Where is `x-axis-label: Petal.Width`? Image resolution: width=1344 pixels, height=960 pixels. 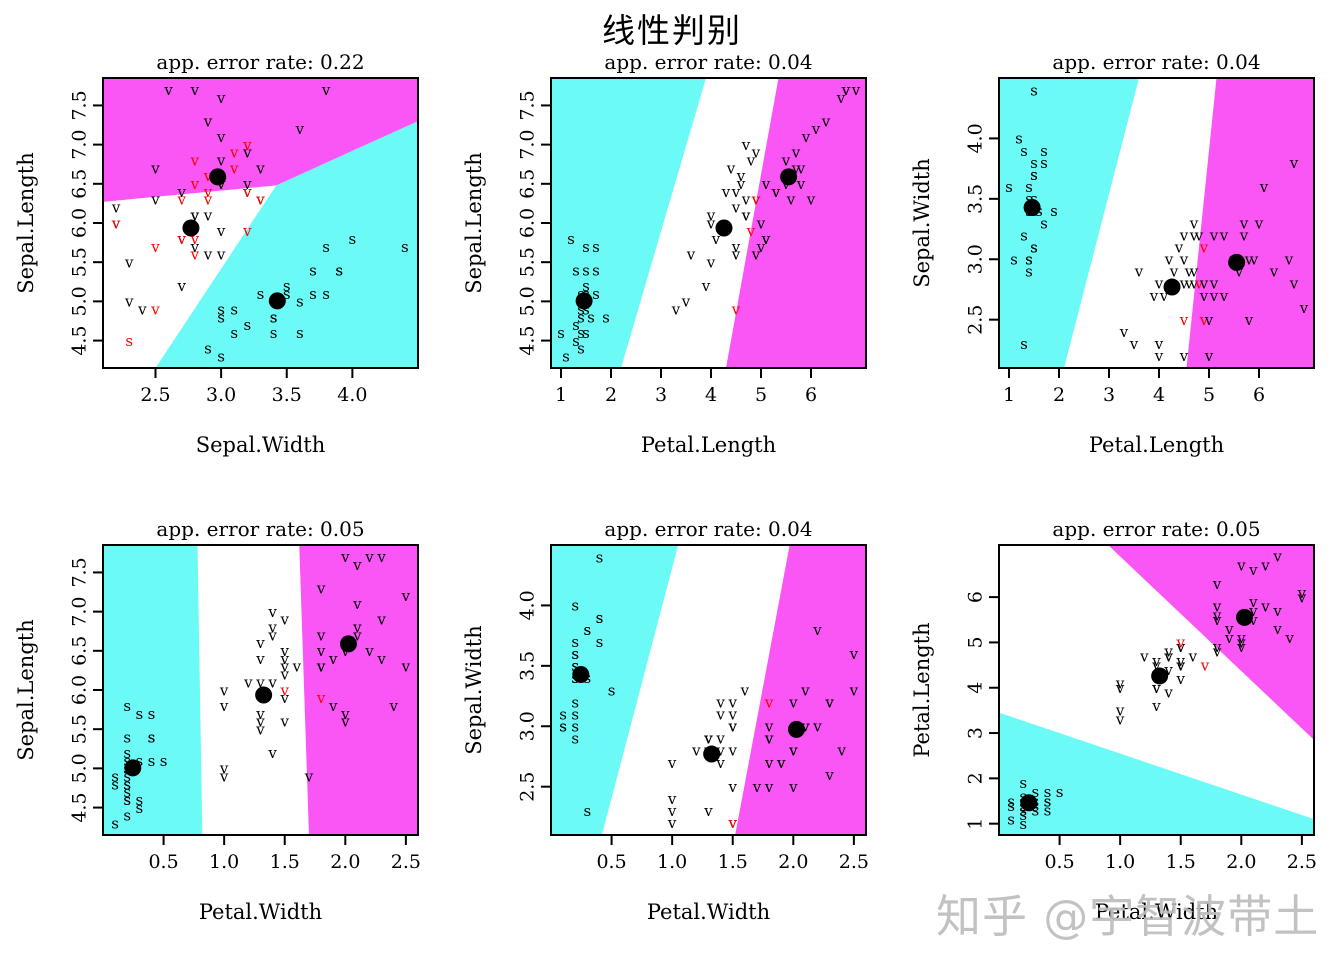
x-axis-label: Petal.Width is located at coordinates (1156, 912).